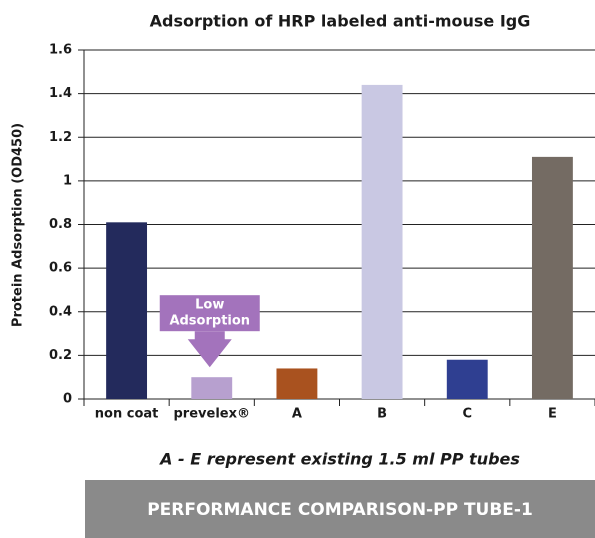 Image resolution: width=595 pixels, height=538 pixels. Describe the element at coordinates (209, 305) in the screenshot. I see `annotation-text: Low` at that location.